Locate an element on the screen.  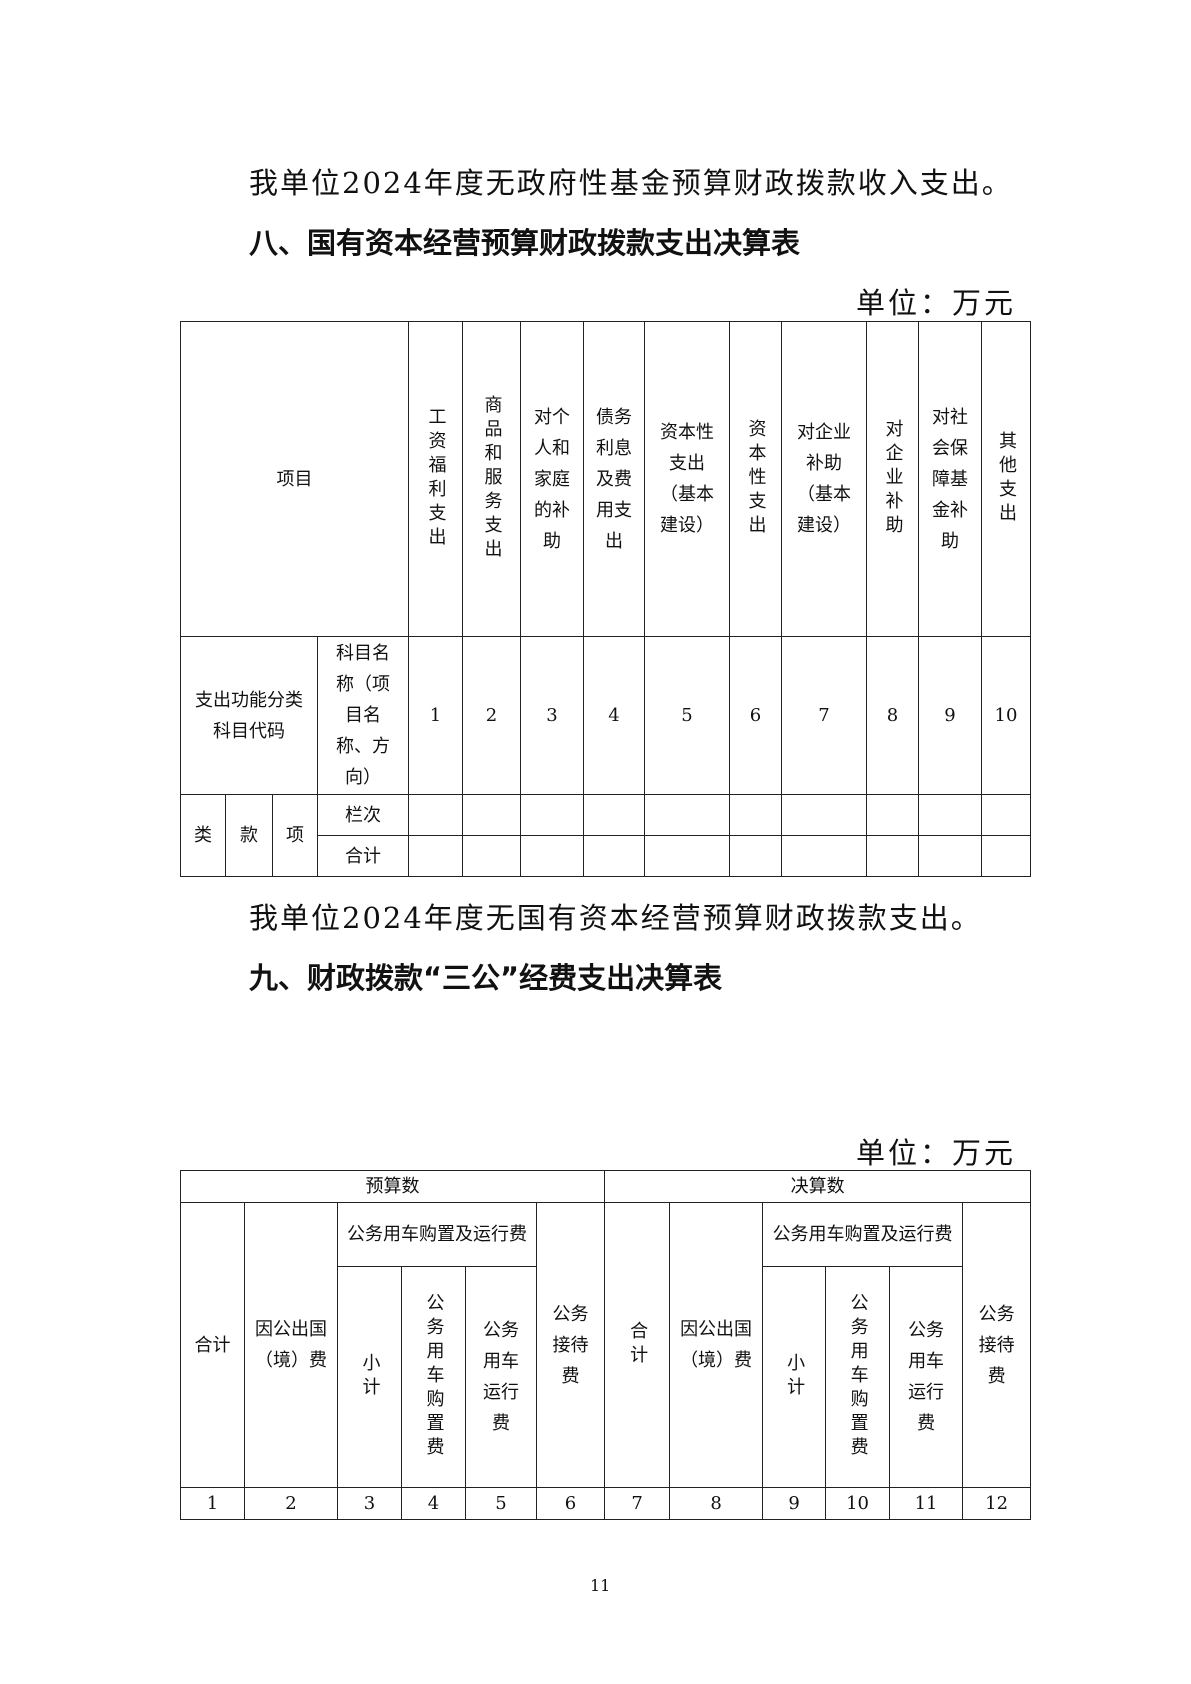
unit-label: 单位：万元 is located at coordinates (935, 303).